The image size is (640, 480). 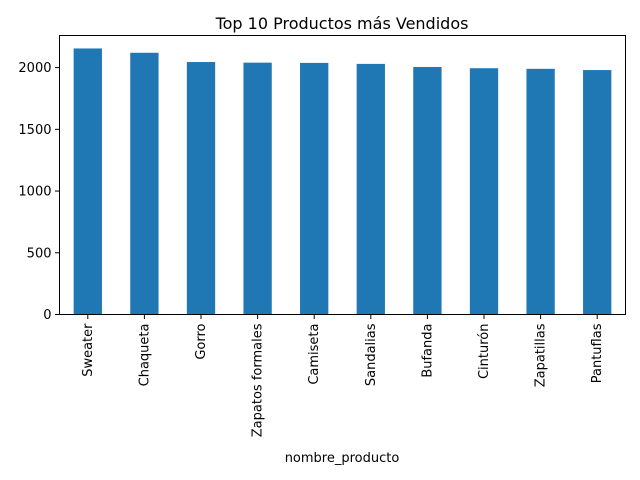 I want to click on y-tick-label: 0, so click(x=47, y=315).